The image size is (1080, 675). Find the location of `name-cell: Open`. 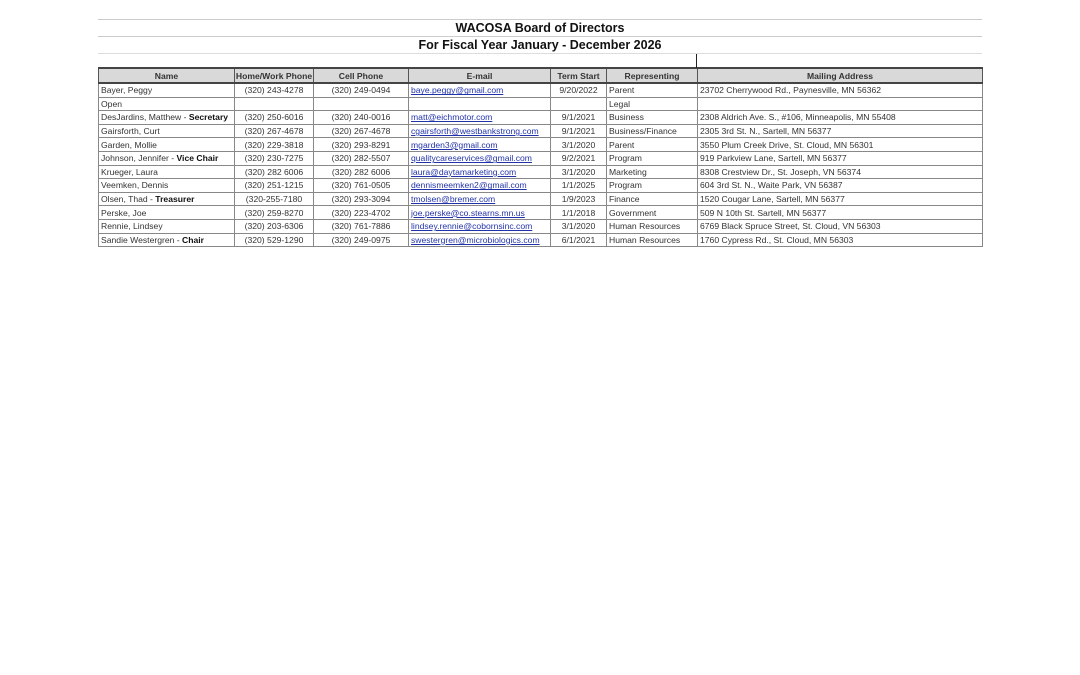

name-cell: Open is located at coordinates (166, 104).